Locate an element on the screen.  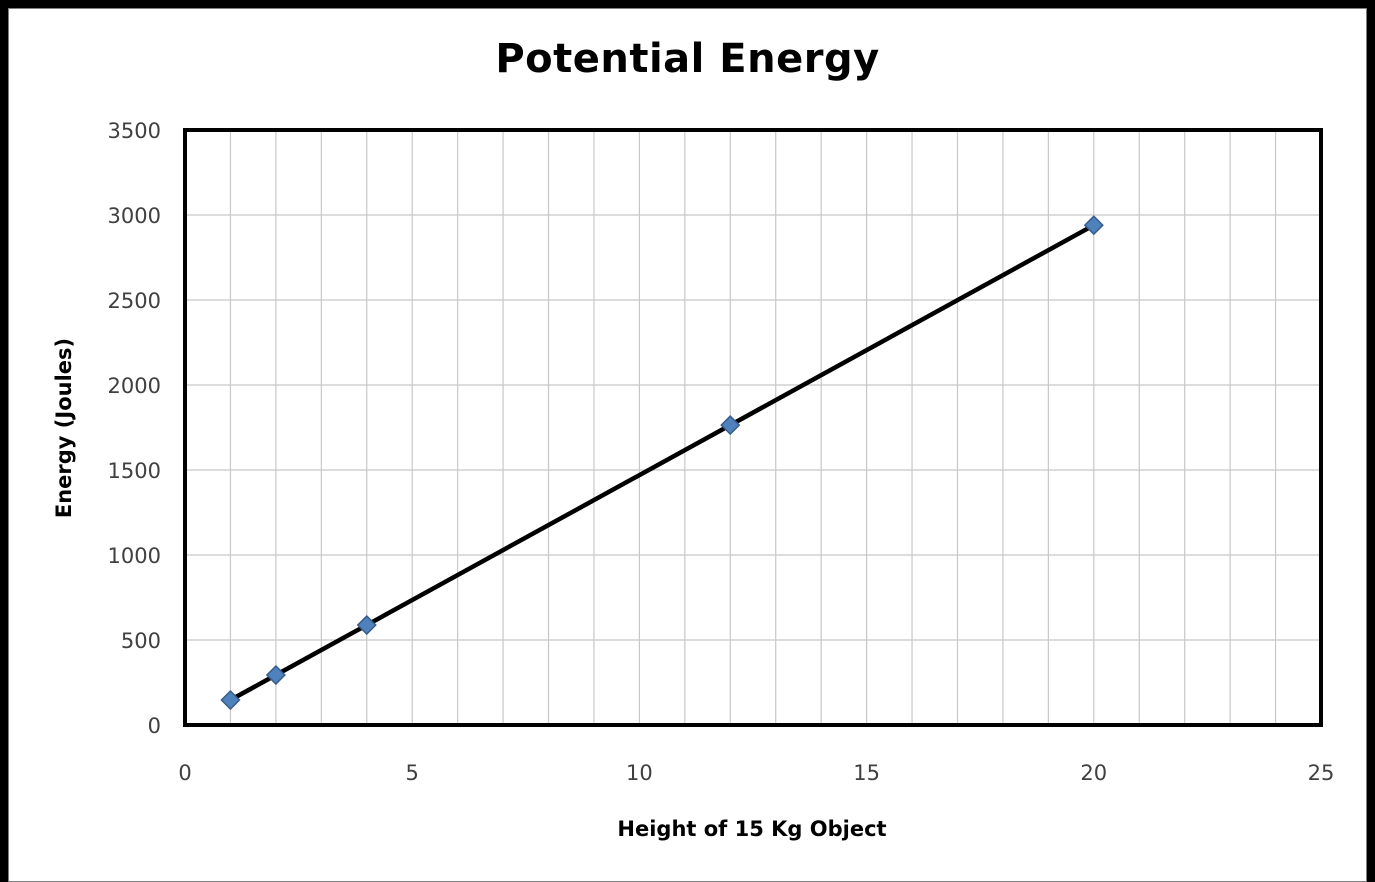
y-tick-label: 2500 is located at coordinates (134, 301).